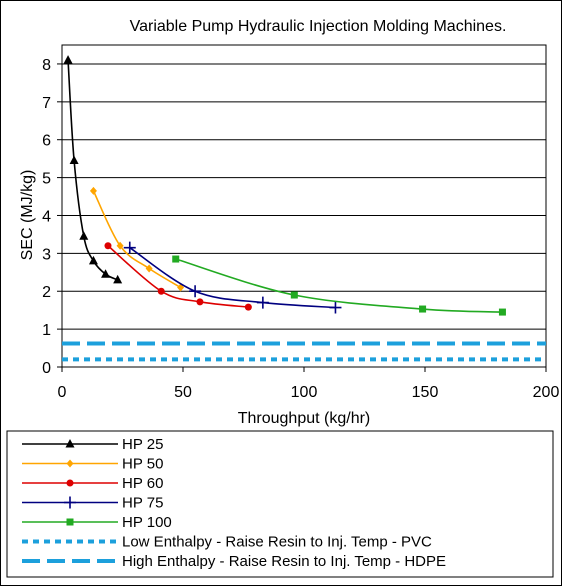 This screenshot has height=586, width=562. I want to click on y-tick-label-6: 6, so click(46, 141).